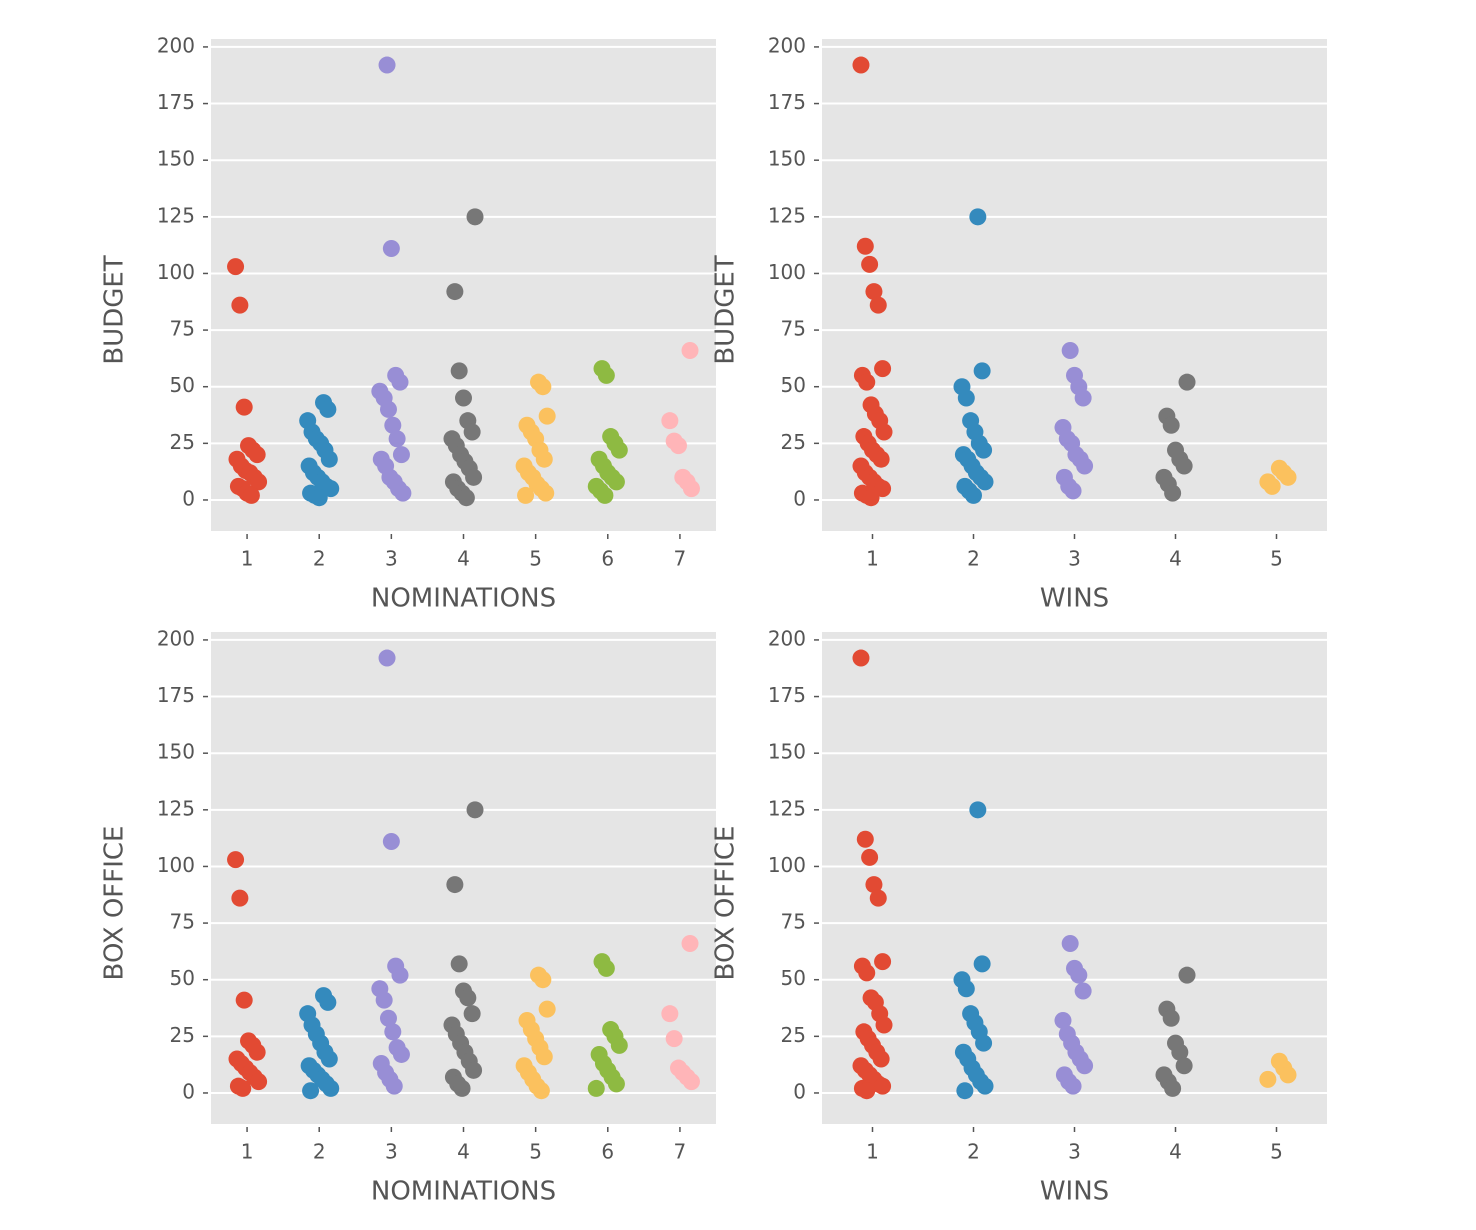 The height and width of the screenshot is (1230, 1476). I want to click on x-tick-label: 7, so click(680, 1152).